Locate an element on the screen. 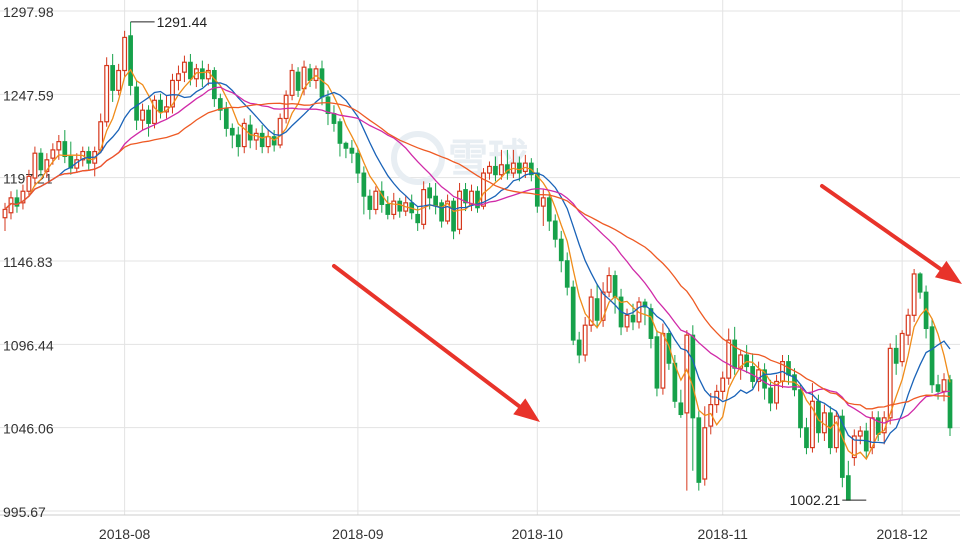  arrow-shaft is located at coordinates (427, 336).